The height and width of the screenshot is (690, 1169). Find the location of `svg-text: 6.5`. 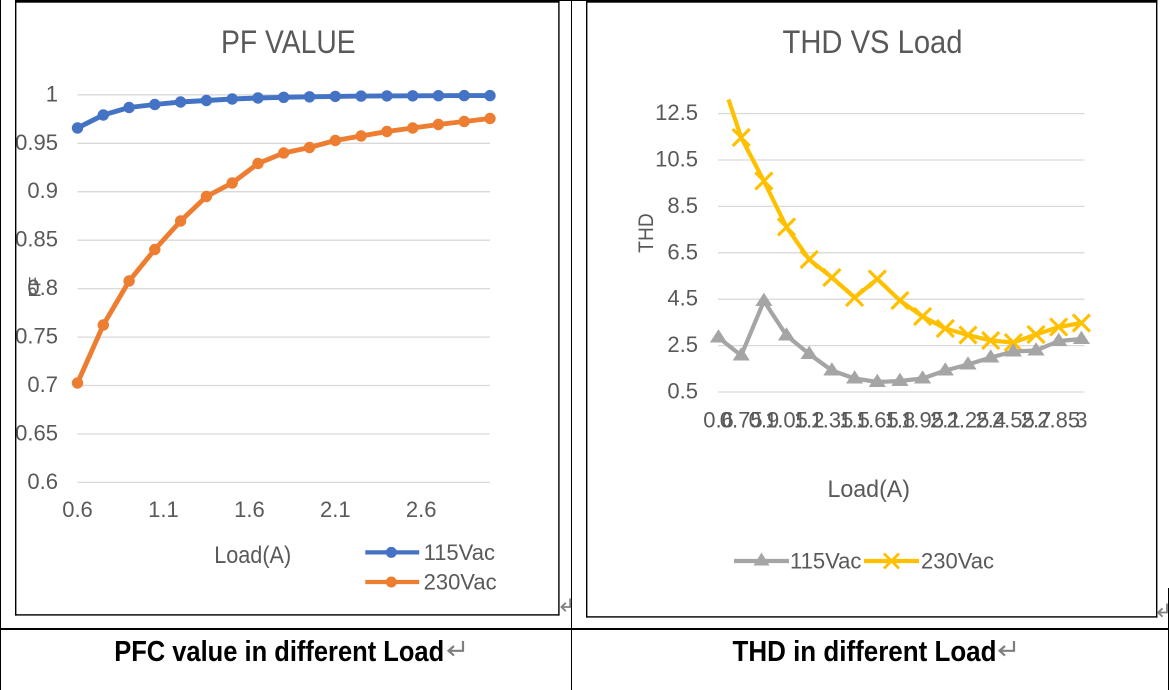

svg-text: 6.5 is located at coordinates (682, 251).